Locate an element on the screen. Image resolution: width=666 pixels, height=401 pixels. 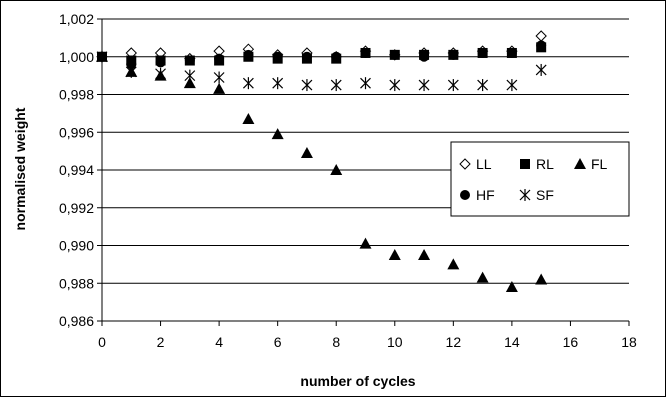
y-tick-label: 0,988 is located at coordinates (76, 283).